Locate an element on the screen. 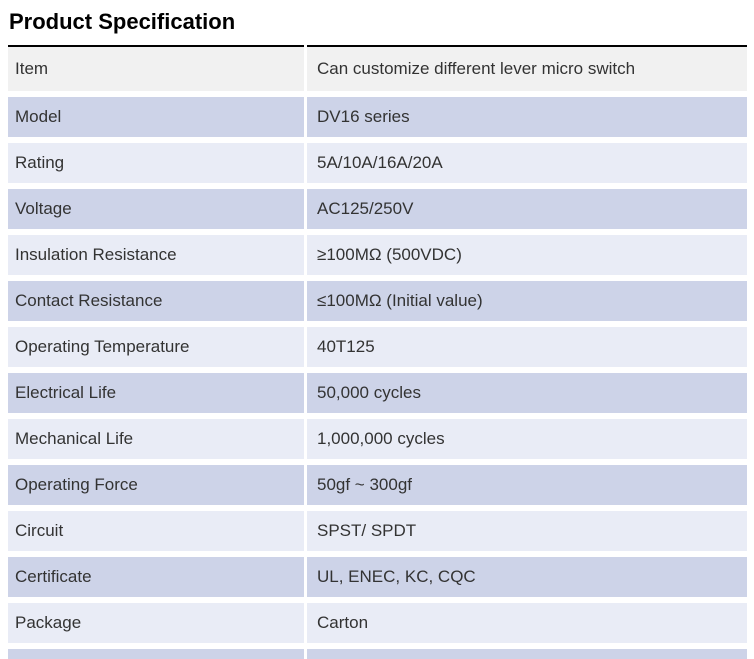 The height and width of the screenshot is (659, 754). table-row: Operating Force 50gf ~ 300gf is located at coordinates (377, 485).